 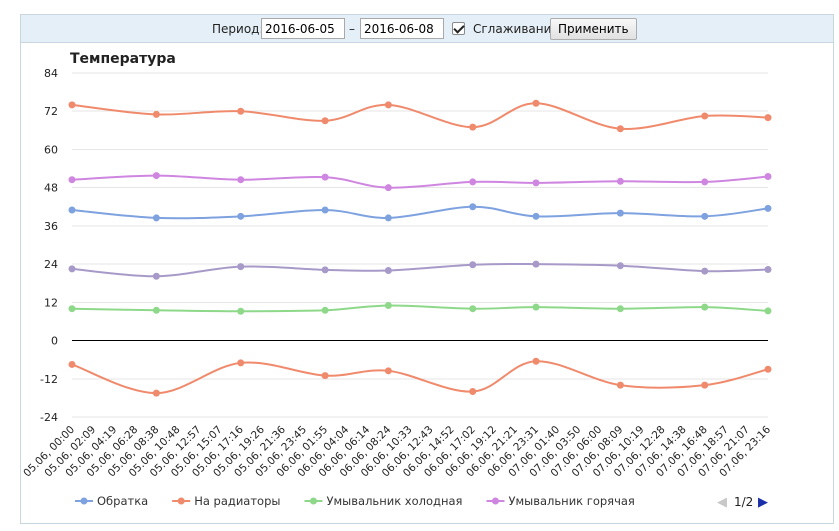 What do you see at coordinates (402, 28) in the screenshot?
I see `date-to-input` at bounding box center [402, 28].